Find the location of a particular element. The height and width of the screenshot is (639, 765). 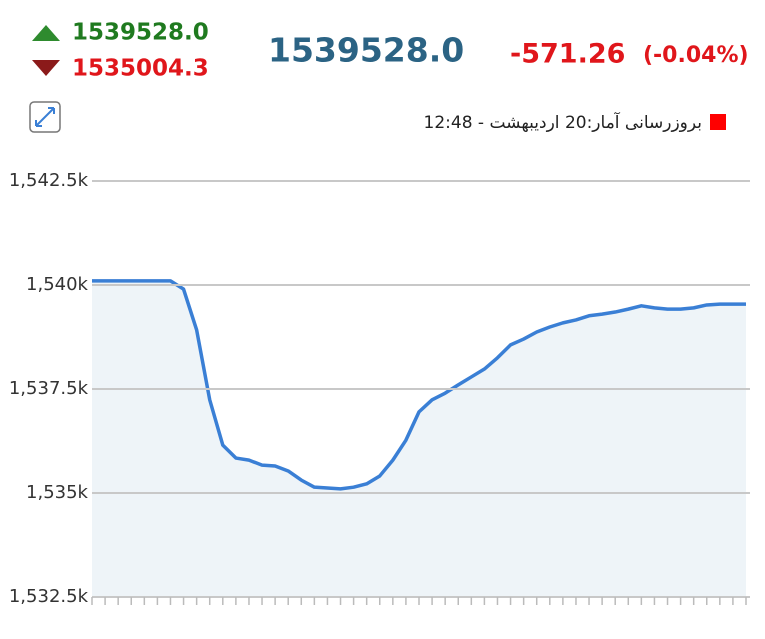

y-tick-label: 1,542.5k is located at coordinates (49, 180).